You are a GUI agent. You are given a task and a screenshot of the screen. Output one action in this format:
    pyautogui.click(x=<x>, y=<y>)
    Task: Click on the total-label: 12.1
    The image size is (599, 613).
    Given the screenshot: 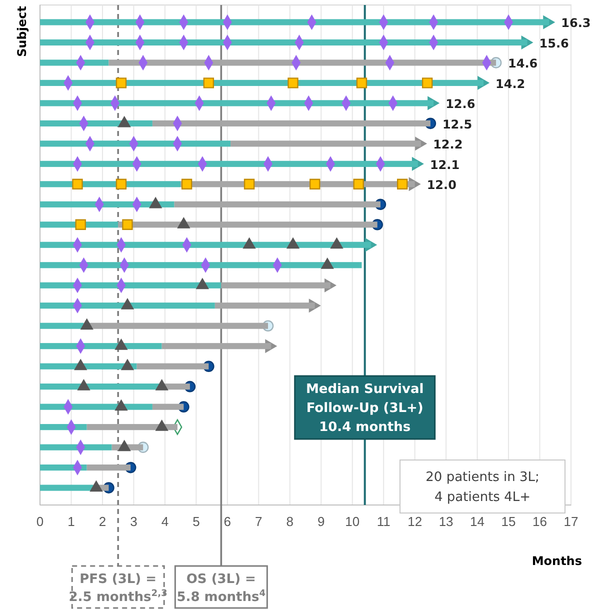 What is the action you would take?
    pyautogui.click(x=445, y=165)
    